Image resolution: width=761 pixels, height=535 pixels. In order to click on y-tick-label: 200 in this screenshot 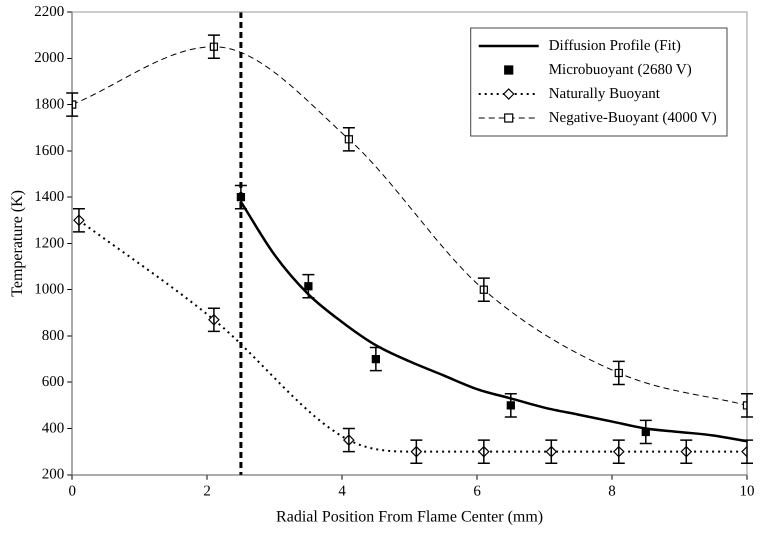, I will do `click(53, 474)`.